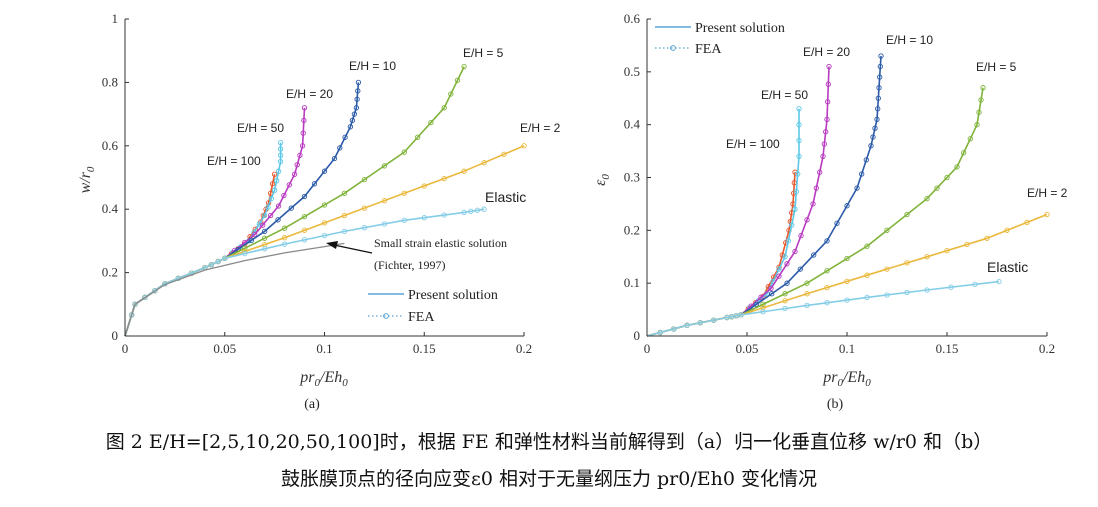 The width and height of the screenshot is (1098, 507). What do you see at coordinates (632, 177) in the screenshot?
I see `y-tick-label: 0.3` at bounding box center [632, 177].